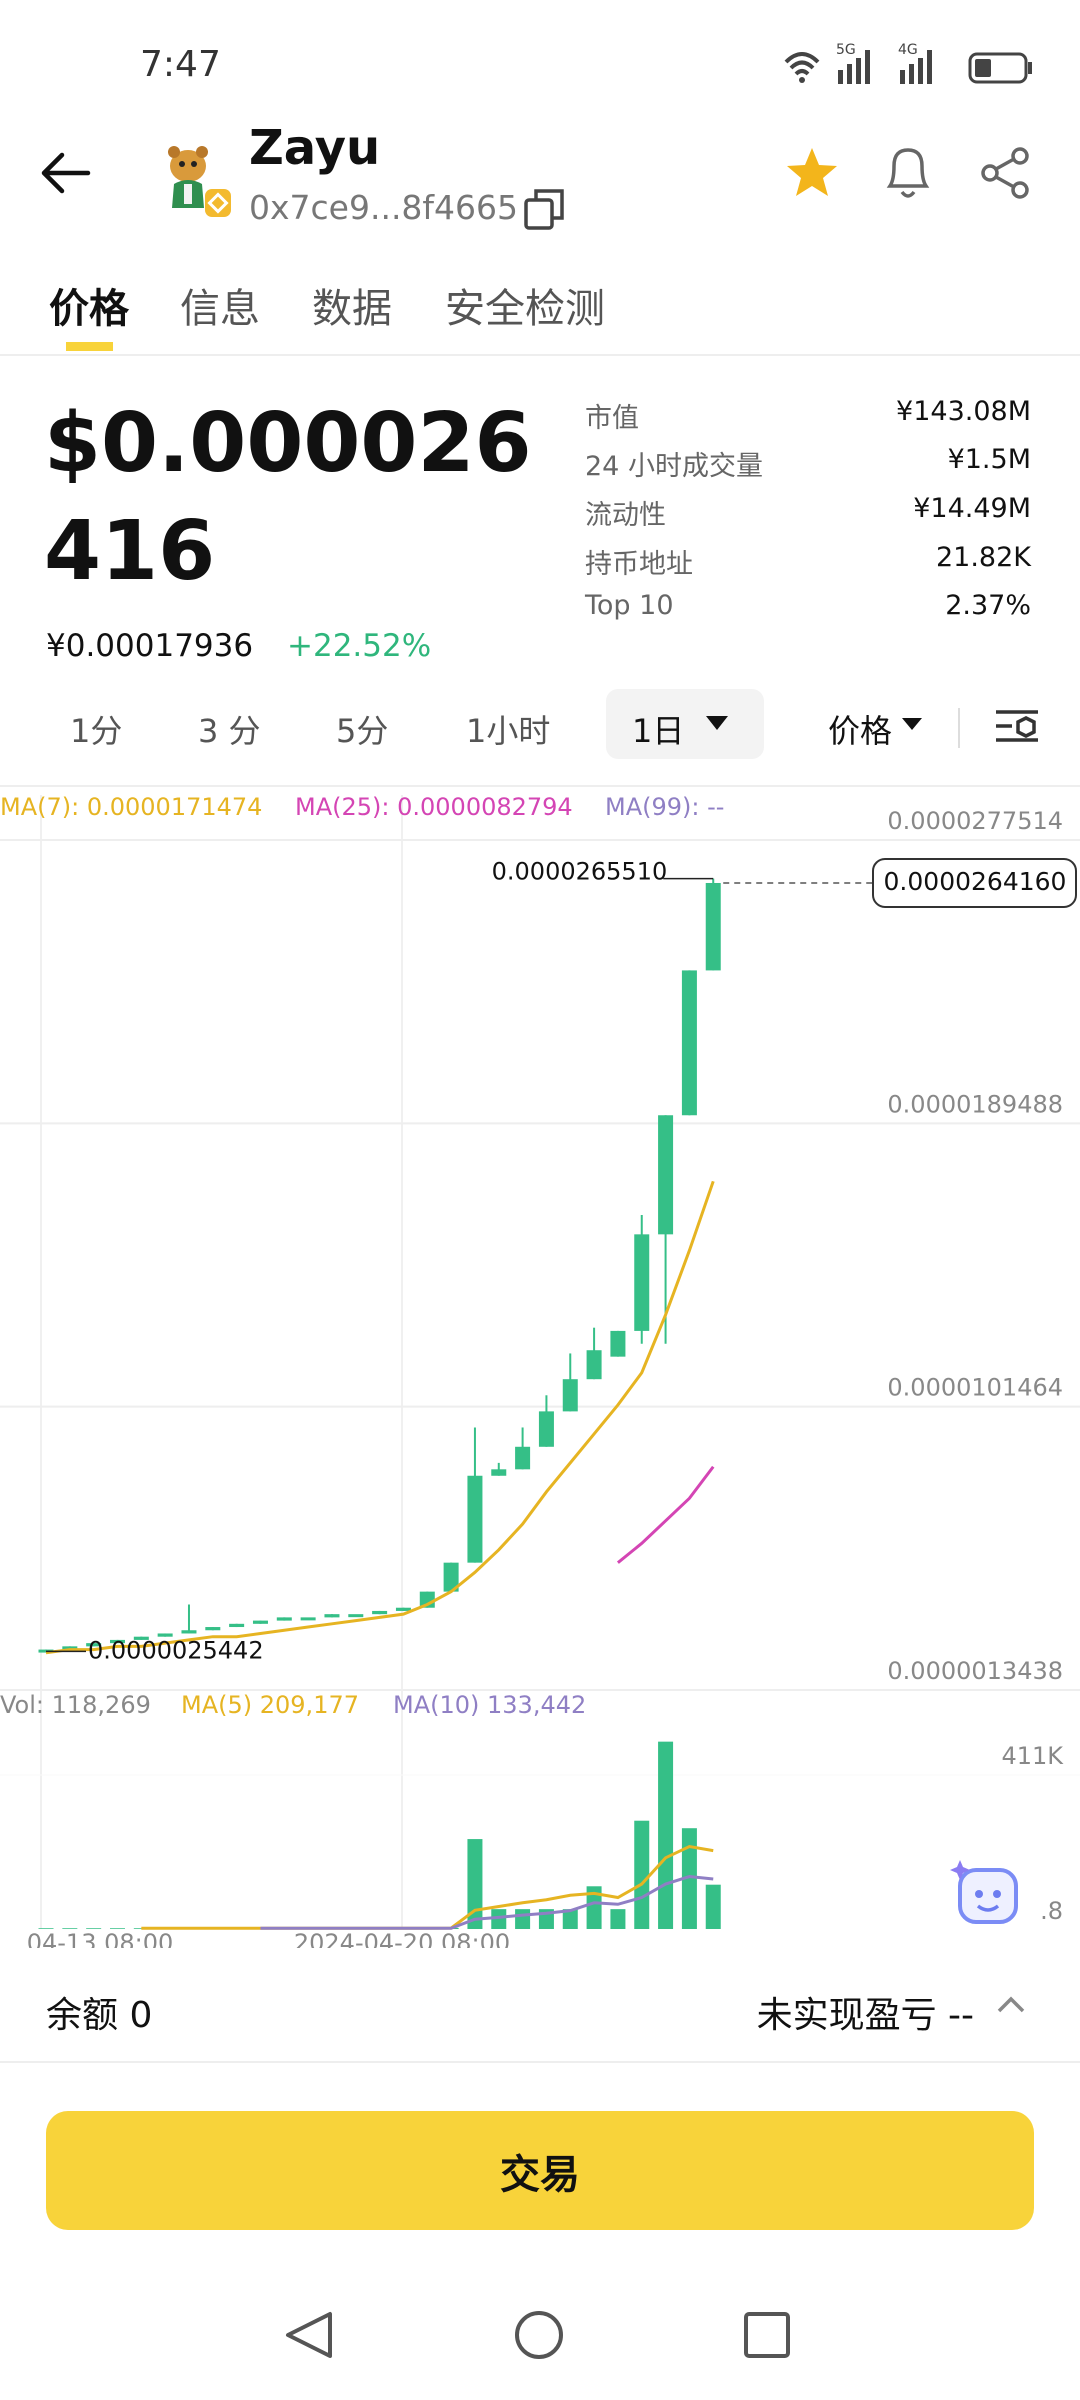  I want to click on stat-label: 24 小时成交量, so click(674, 466).